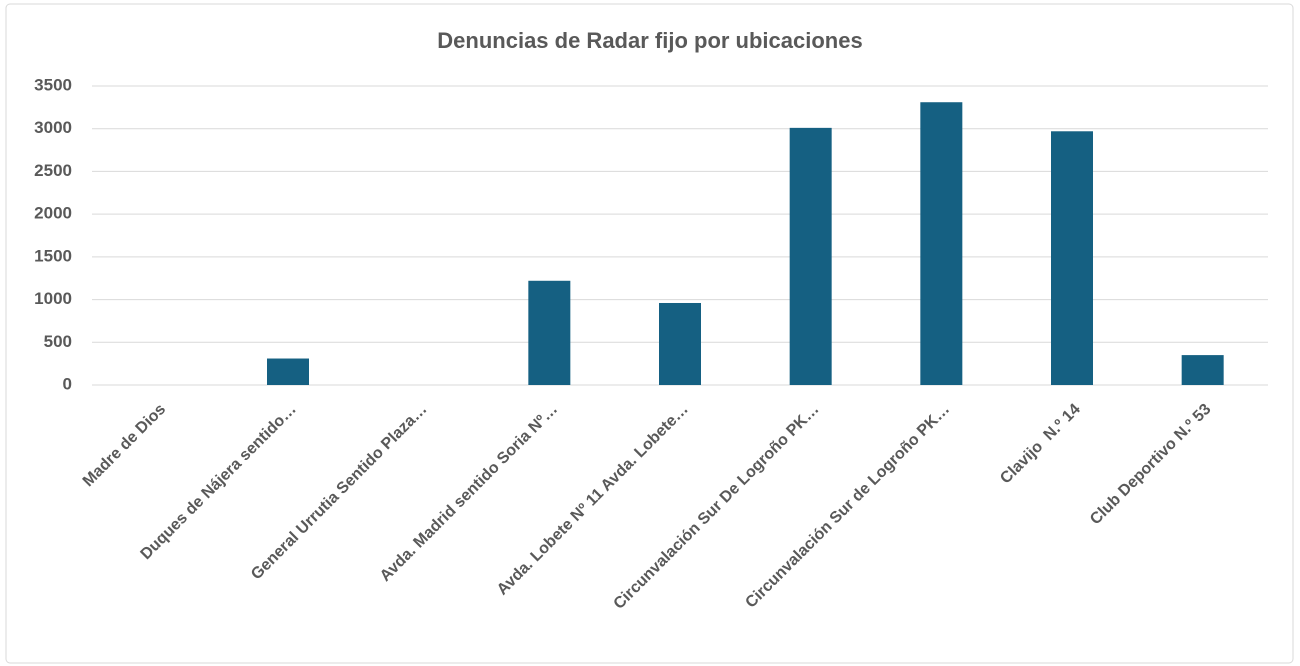 This screenshot has height=666, width=1300. What do you see at coordinates (53, 127) in the screenshot?
I see `y-tick-label: 3000` at bounding box center [53, 127].